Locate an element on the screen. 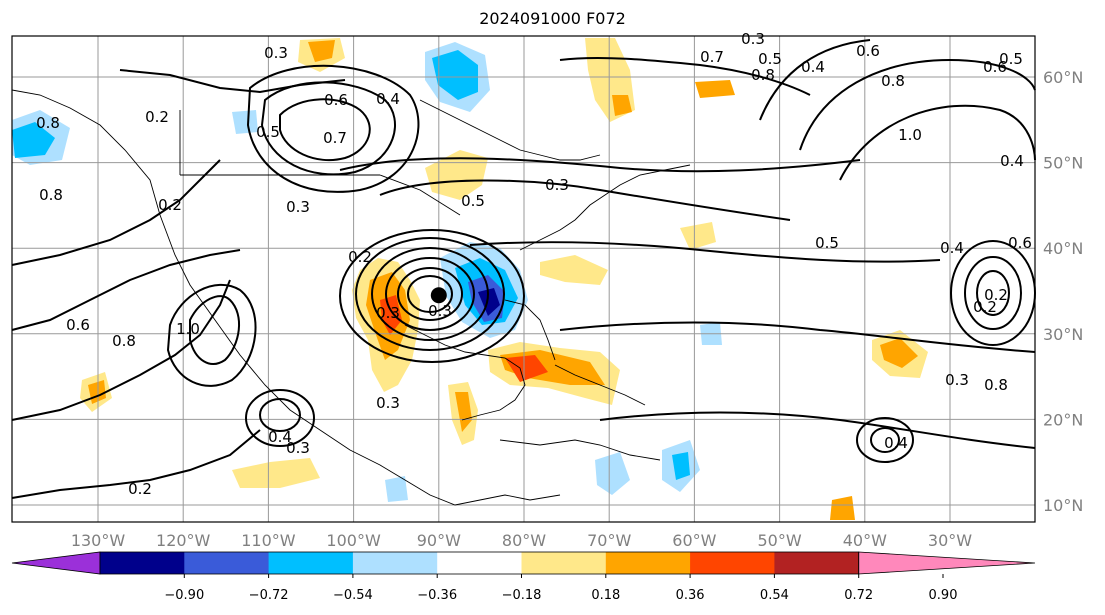 The width and height of the screenshot is (1105, 615). lon-tick-label: 70°W is located at coordinates (609, 540).